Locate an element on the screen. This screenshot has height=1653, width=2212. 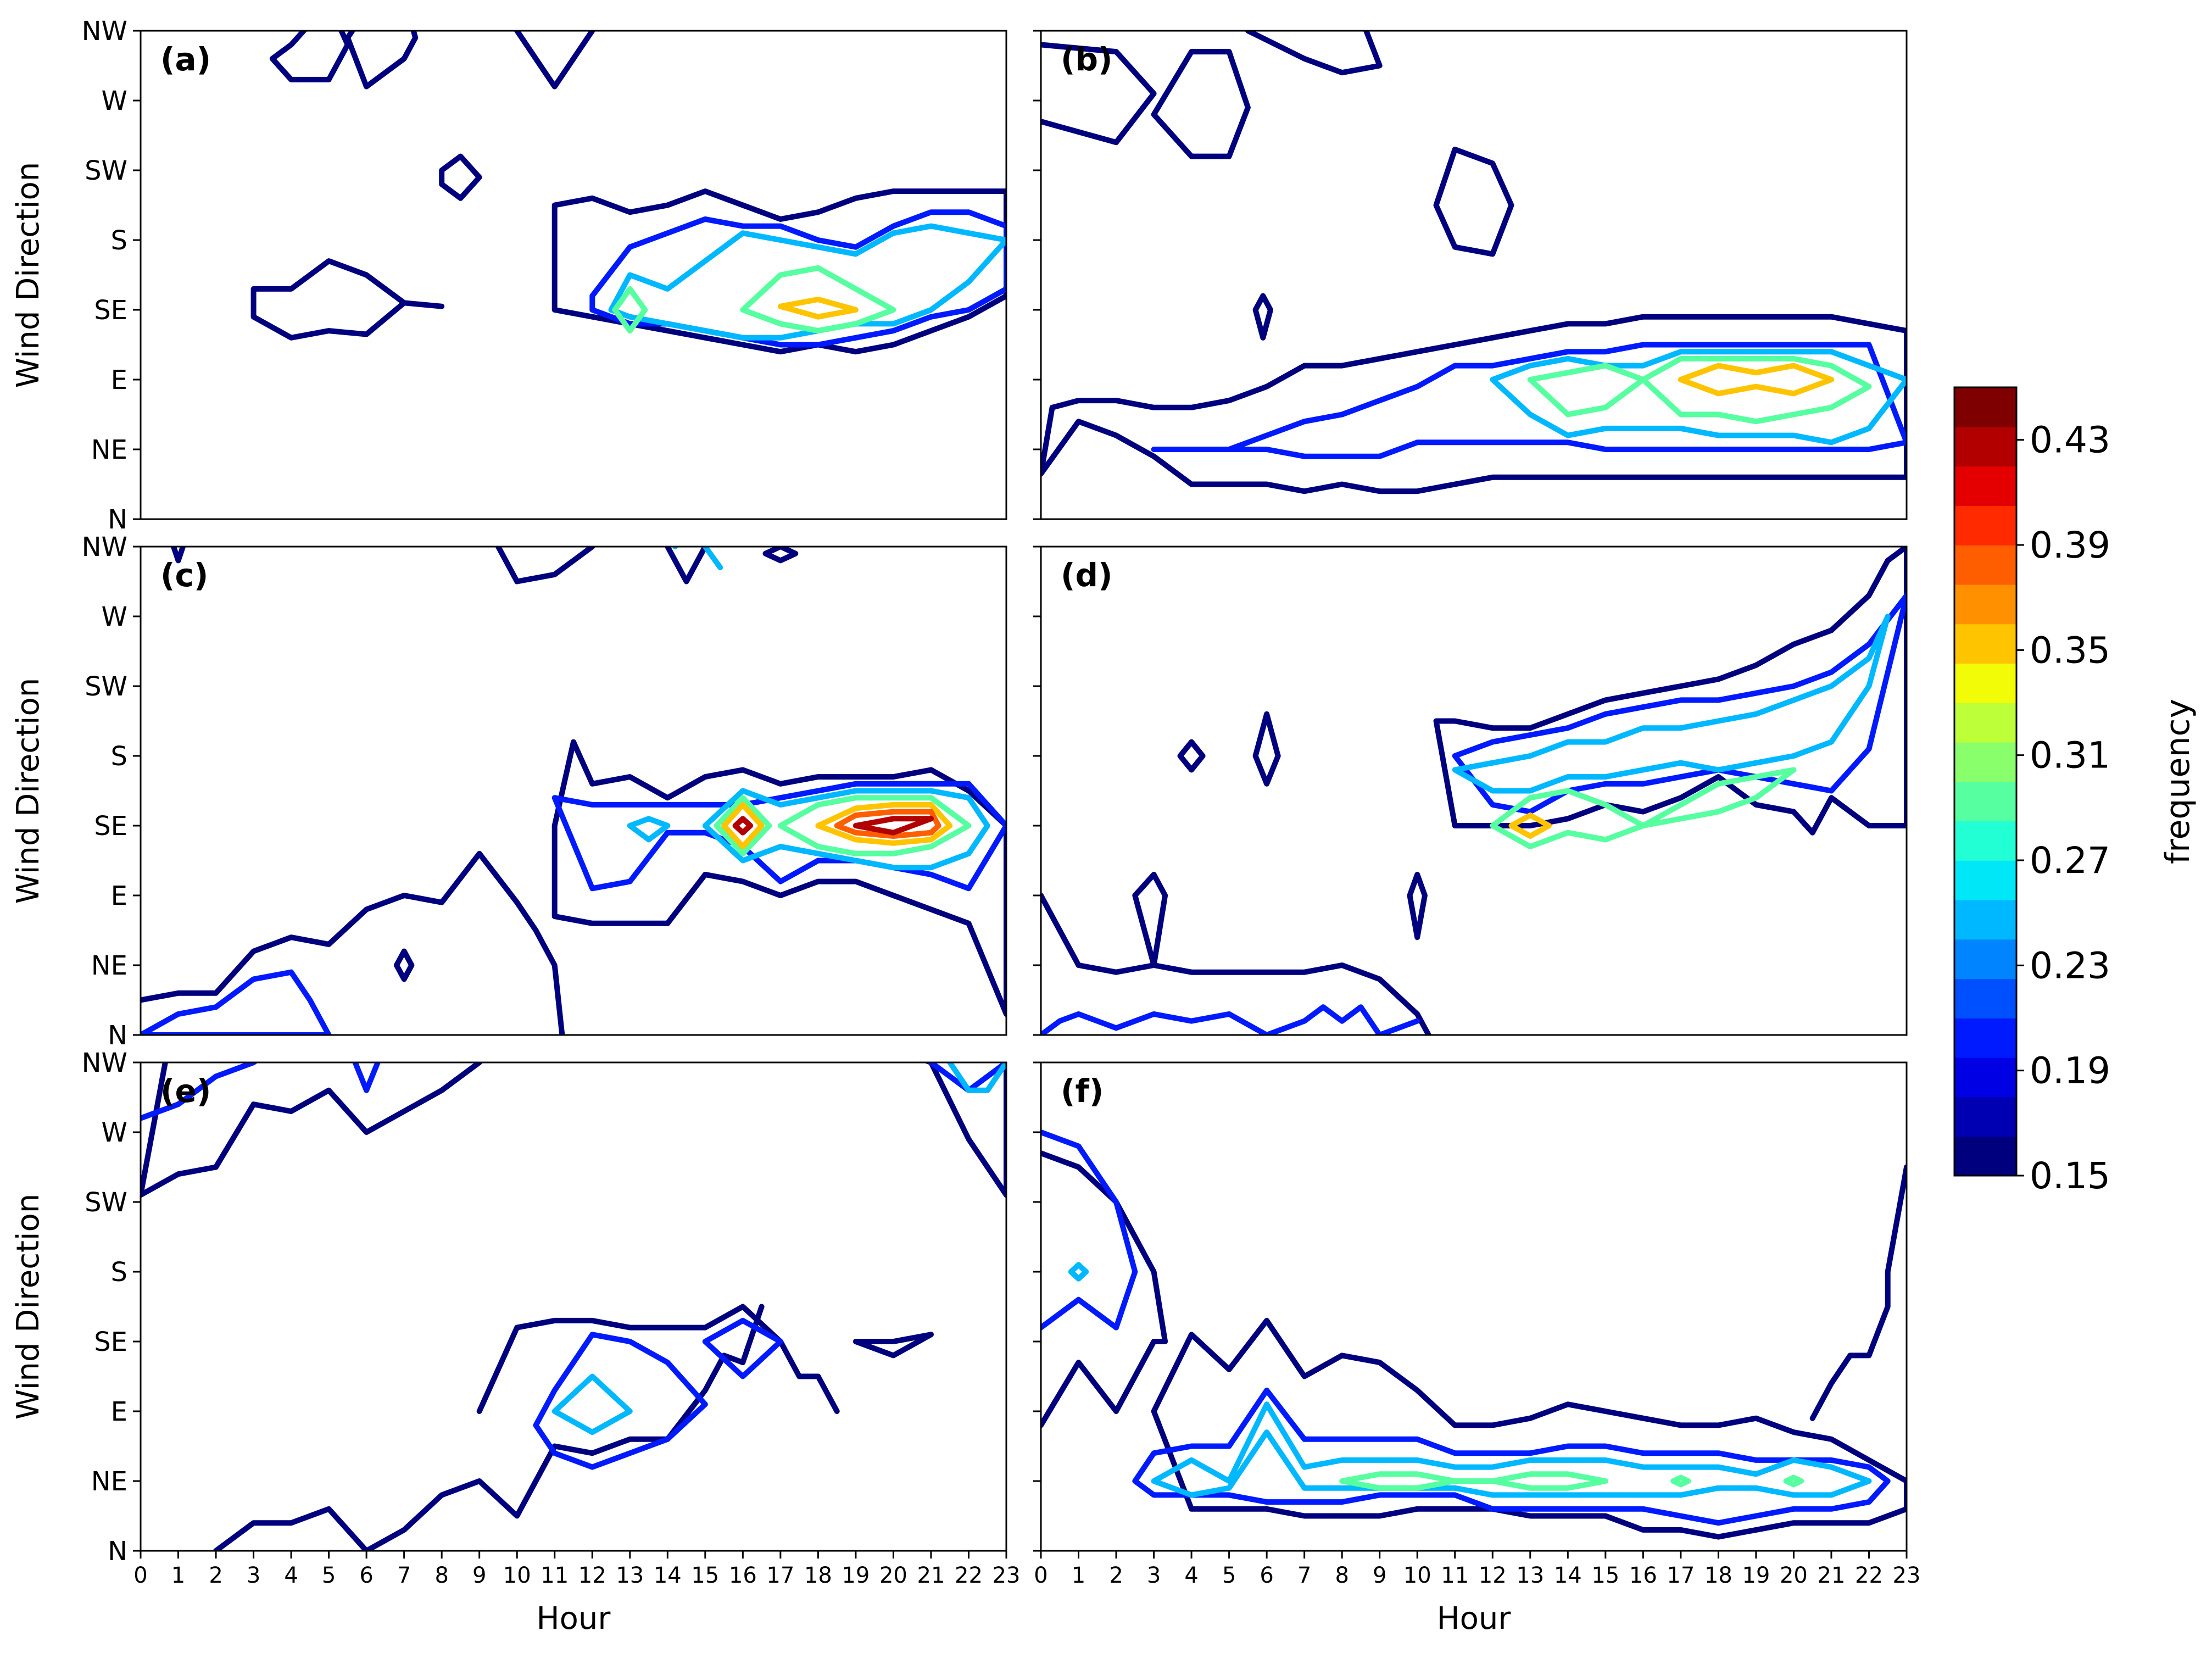
x-axis-label: Hour is located at coordinates (1474, 1619).